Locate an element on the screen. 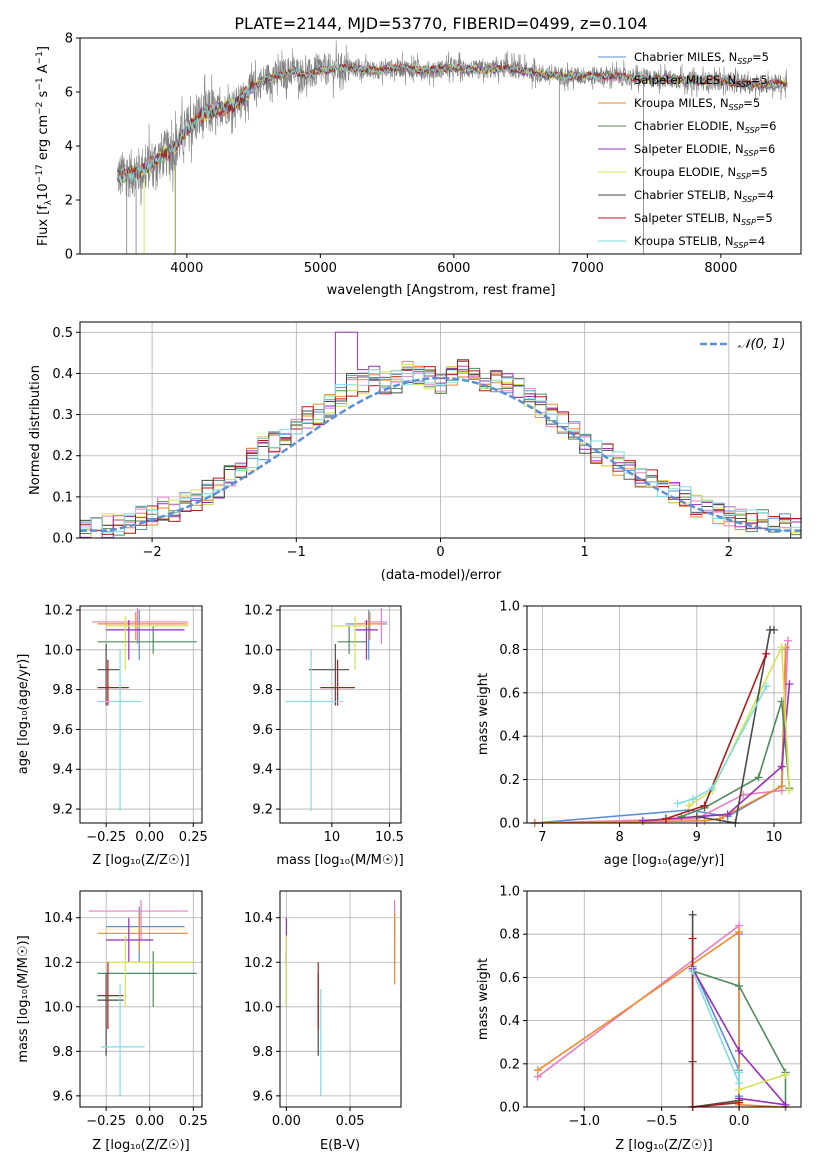 Image resolution: width=819 pixels, height=1170 pixels. mass-vs-z-axes-frame is located at coordinates (141, 999).